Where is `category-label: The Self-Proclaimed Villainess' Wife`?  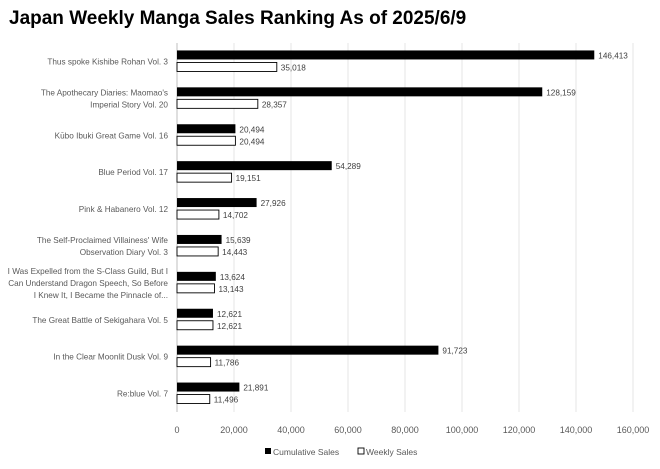 category-label: The Self-Proclaimed Villainess' Wife is located at coordinates (103, 240).